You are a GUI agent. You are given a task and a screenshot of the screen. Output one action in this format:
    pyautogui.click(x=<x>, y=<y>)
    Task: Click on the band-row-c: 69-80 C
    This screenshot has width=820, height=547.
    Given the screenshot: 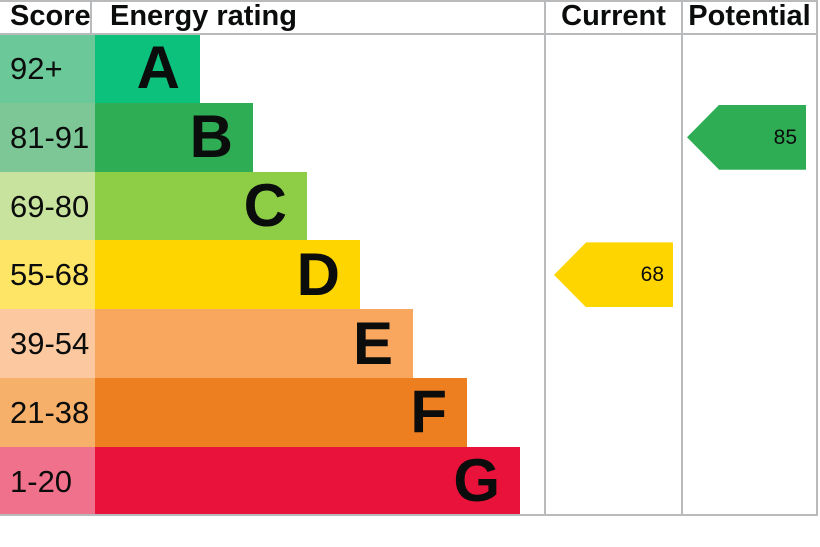 What is the action you would take?
    pyautogui.click(x=410, y=206)
    